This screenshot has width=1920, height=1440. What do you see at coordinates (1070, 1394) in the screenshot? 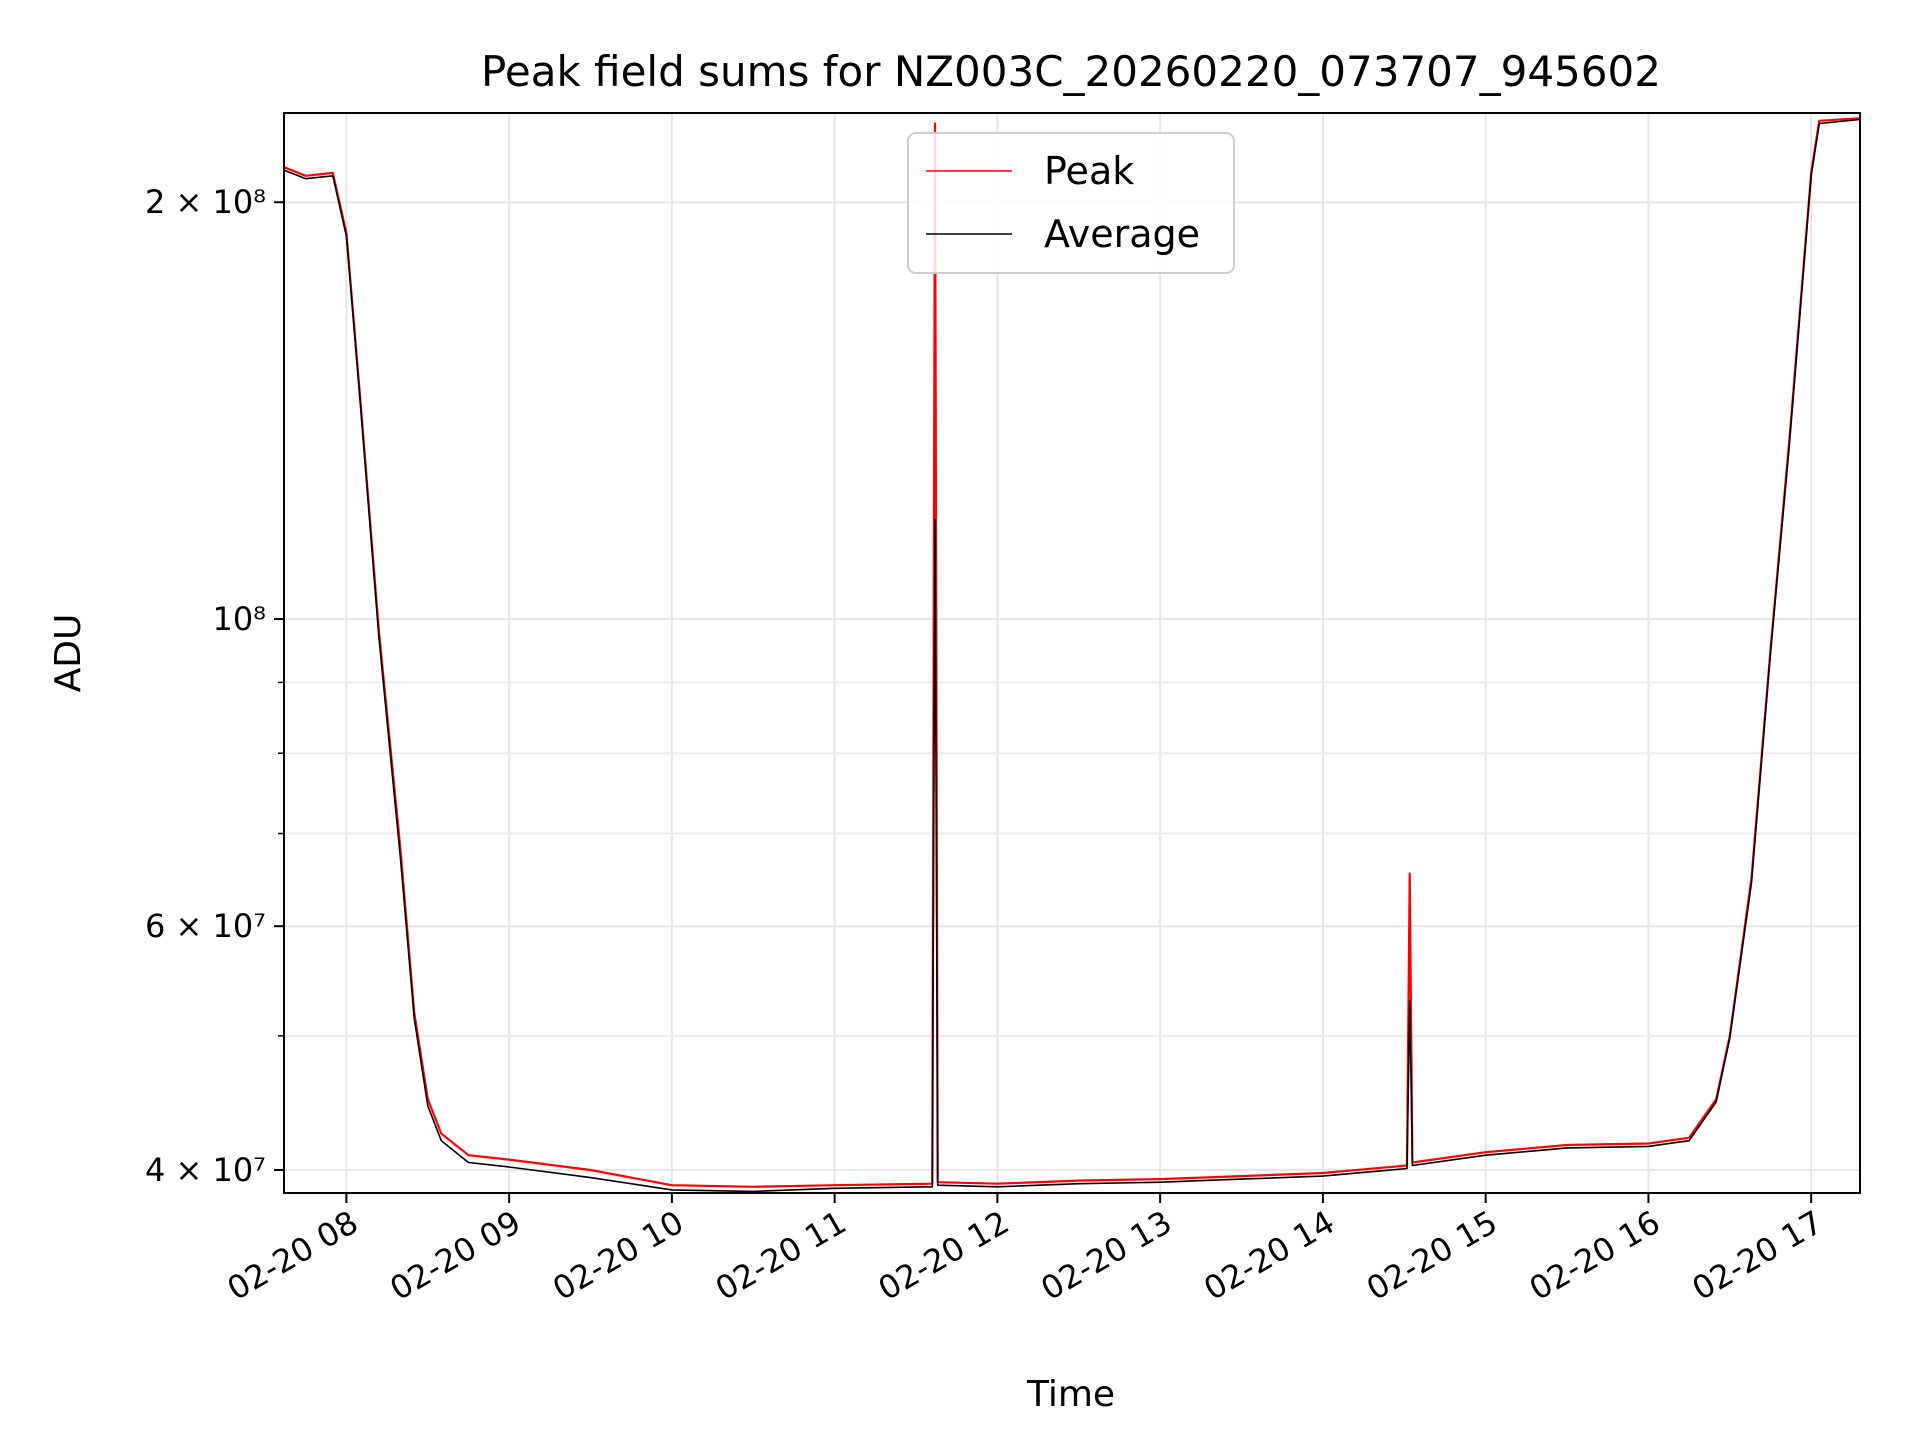
I see `x-axis-label: Time` at bounding box center [1070, 1394].